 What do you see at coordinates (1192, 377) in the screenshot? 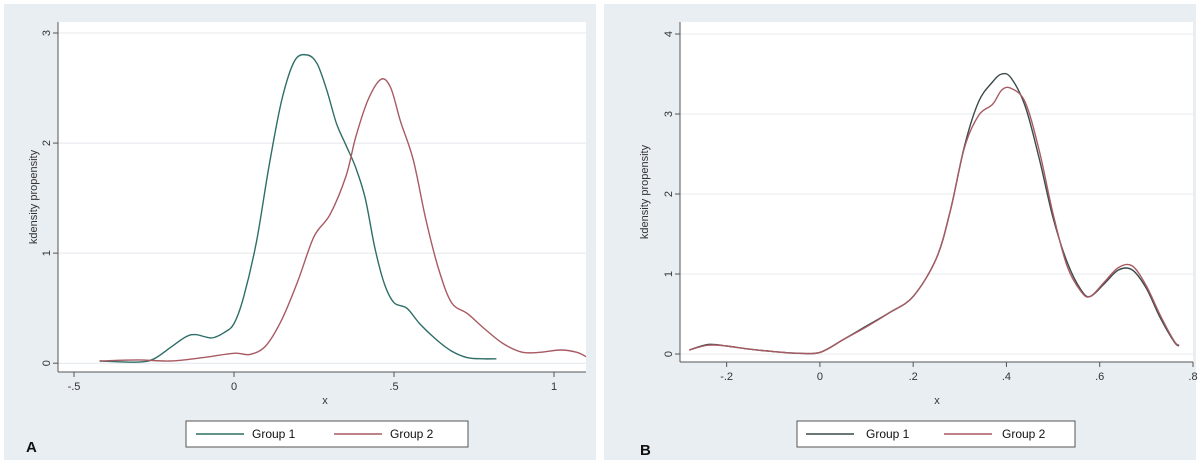
I see `panel-b-x-tick-label-5: .8` at bounding box center [1192, 377].